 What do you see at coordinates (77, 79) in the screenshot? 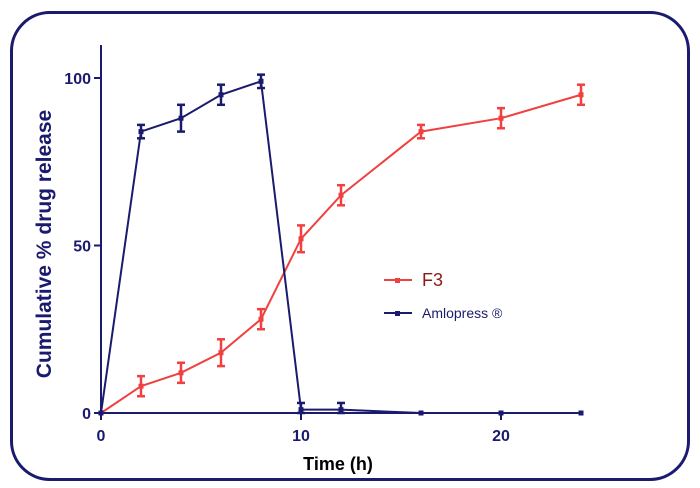
I see `y-tick-label: 100` at bounding box center [77, 79].